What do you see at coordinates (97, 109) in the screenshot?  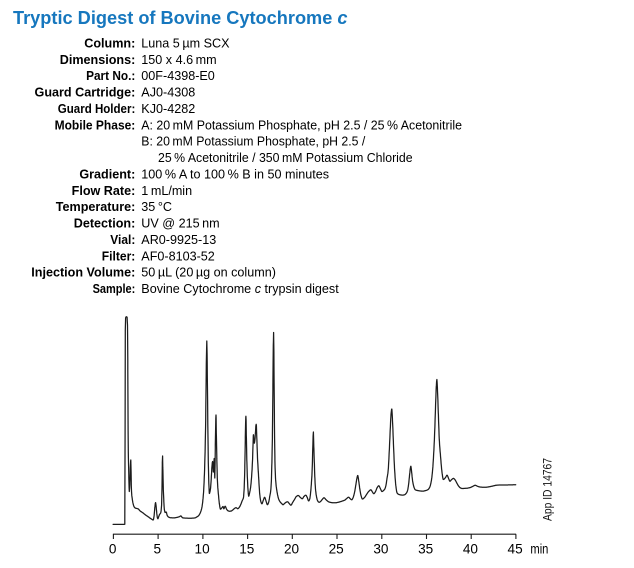 I see `svg-text: Guard Holder:` at bounding box center [97, 109].